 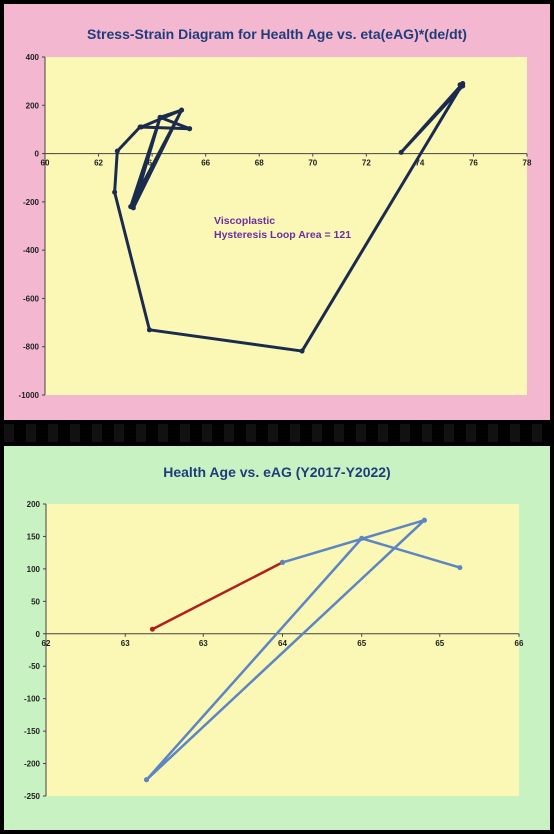 I want to click on y-tick-label: -800, so click(x=31, y=347).